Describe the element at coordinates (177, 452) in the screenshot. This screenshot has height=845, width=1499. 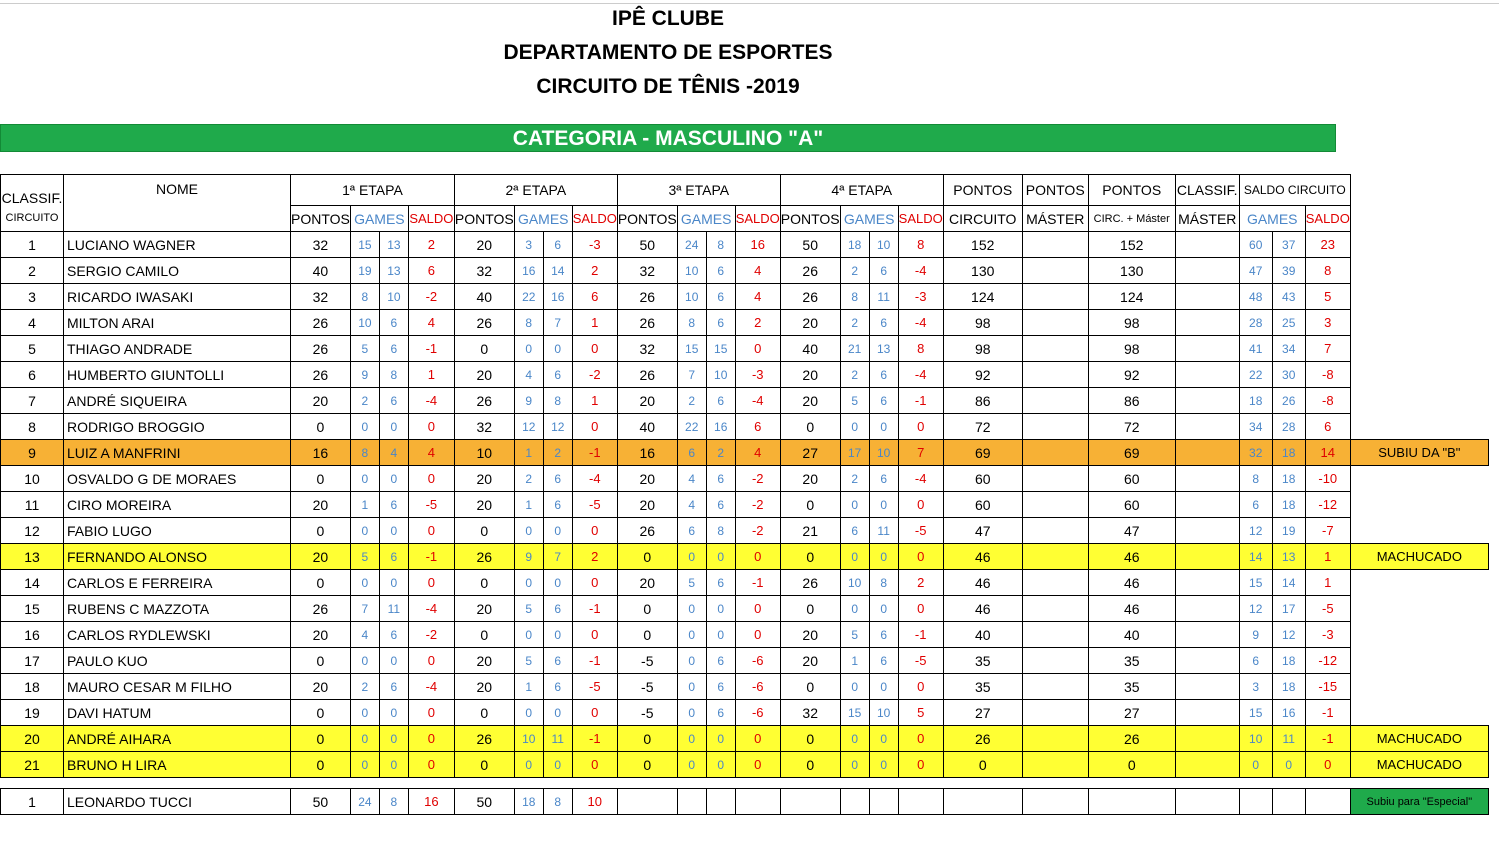
I see `player-name: LUIZ A MANFRINI` at that location.